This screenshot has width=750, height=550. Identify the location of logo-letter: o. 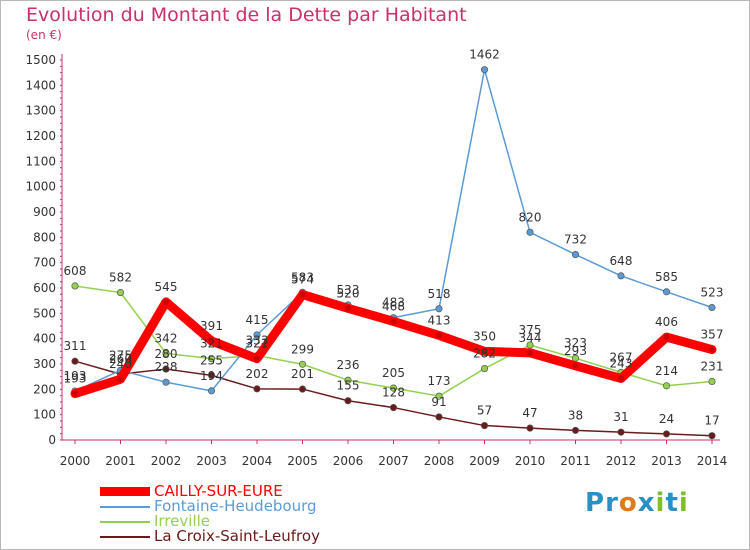
(628, 503).